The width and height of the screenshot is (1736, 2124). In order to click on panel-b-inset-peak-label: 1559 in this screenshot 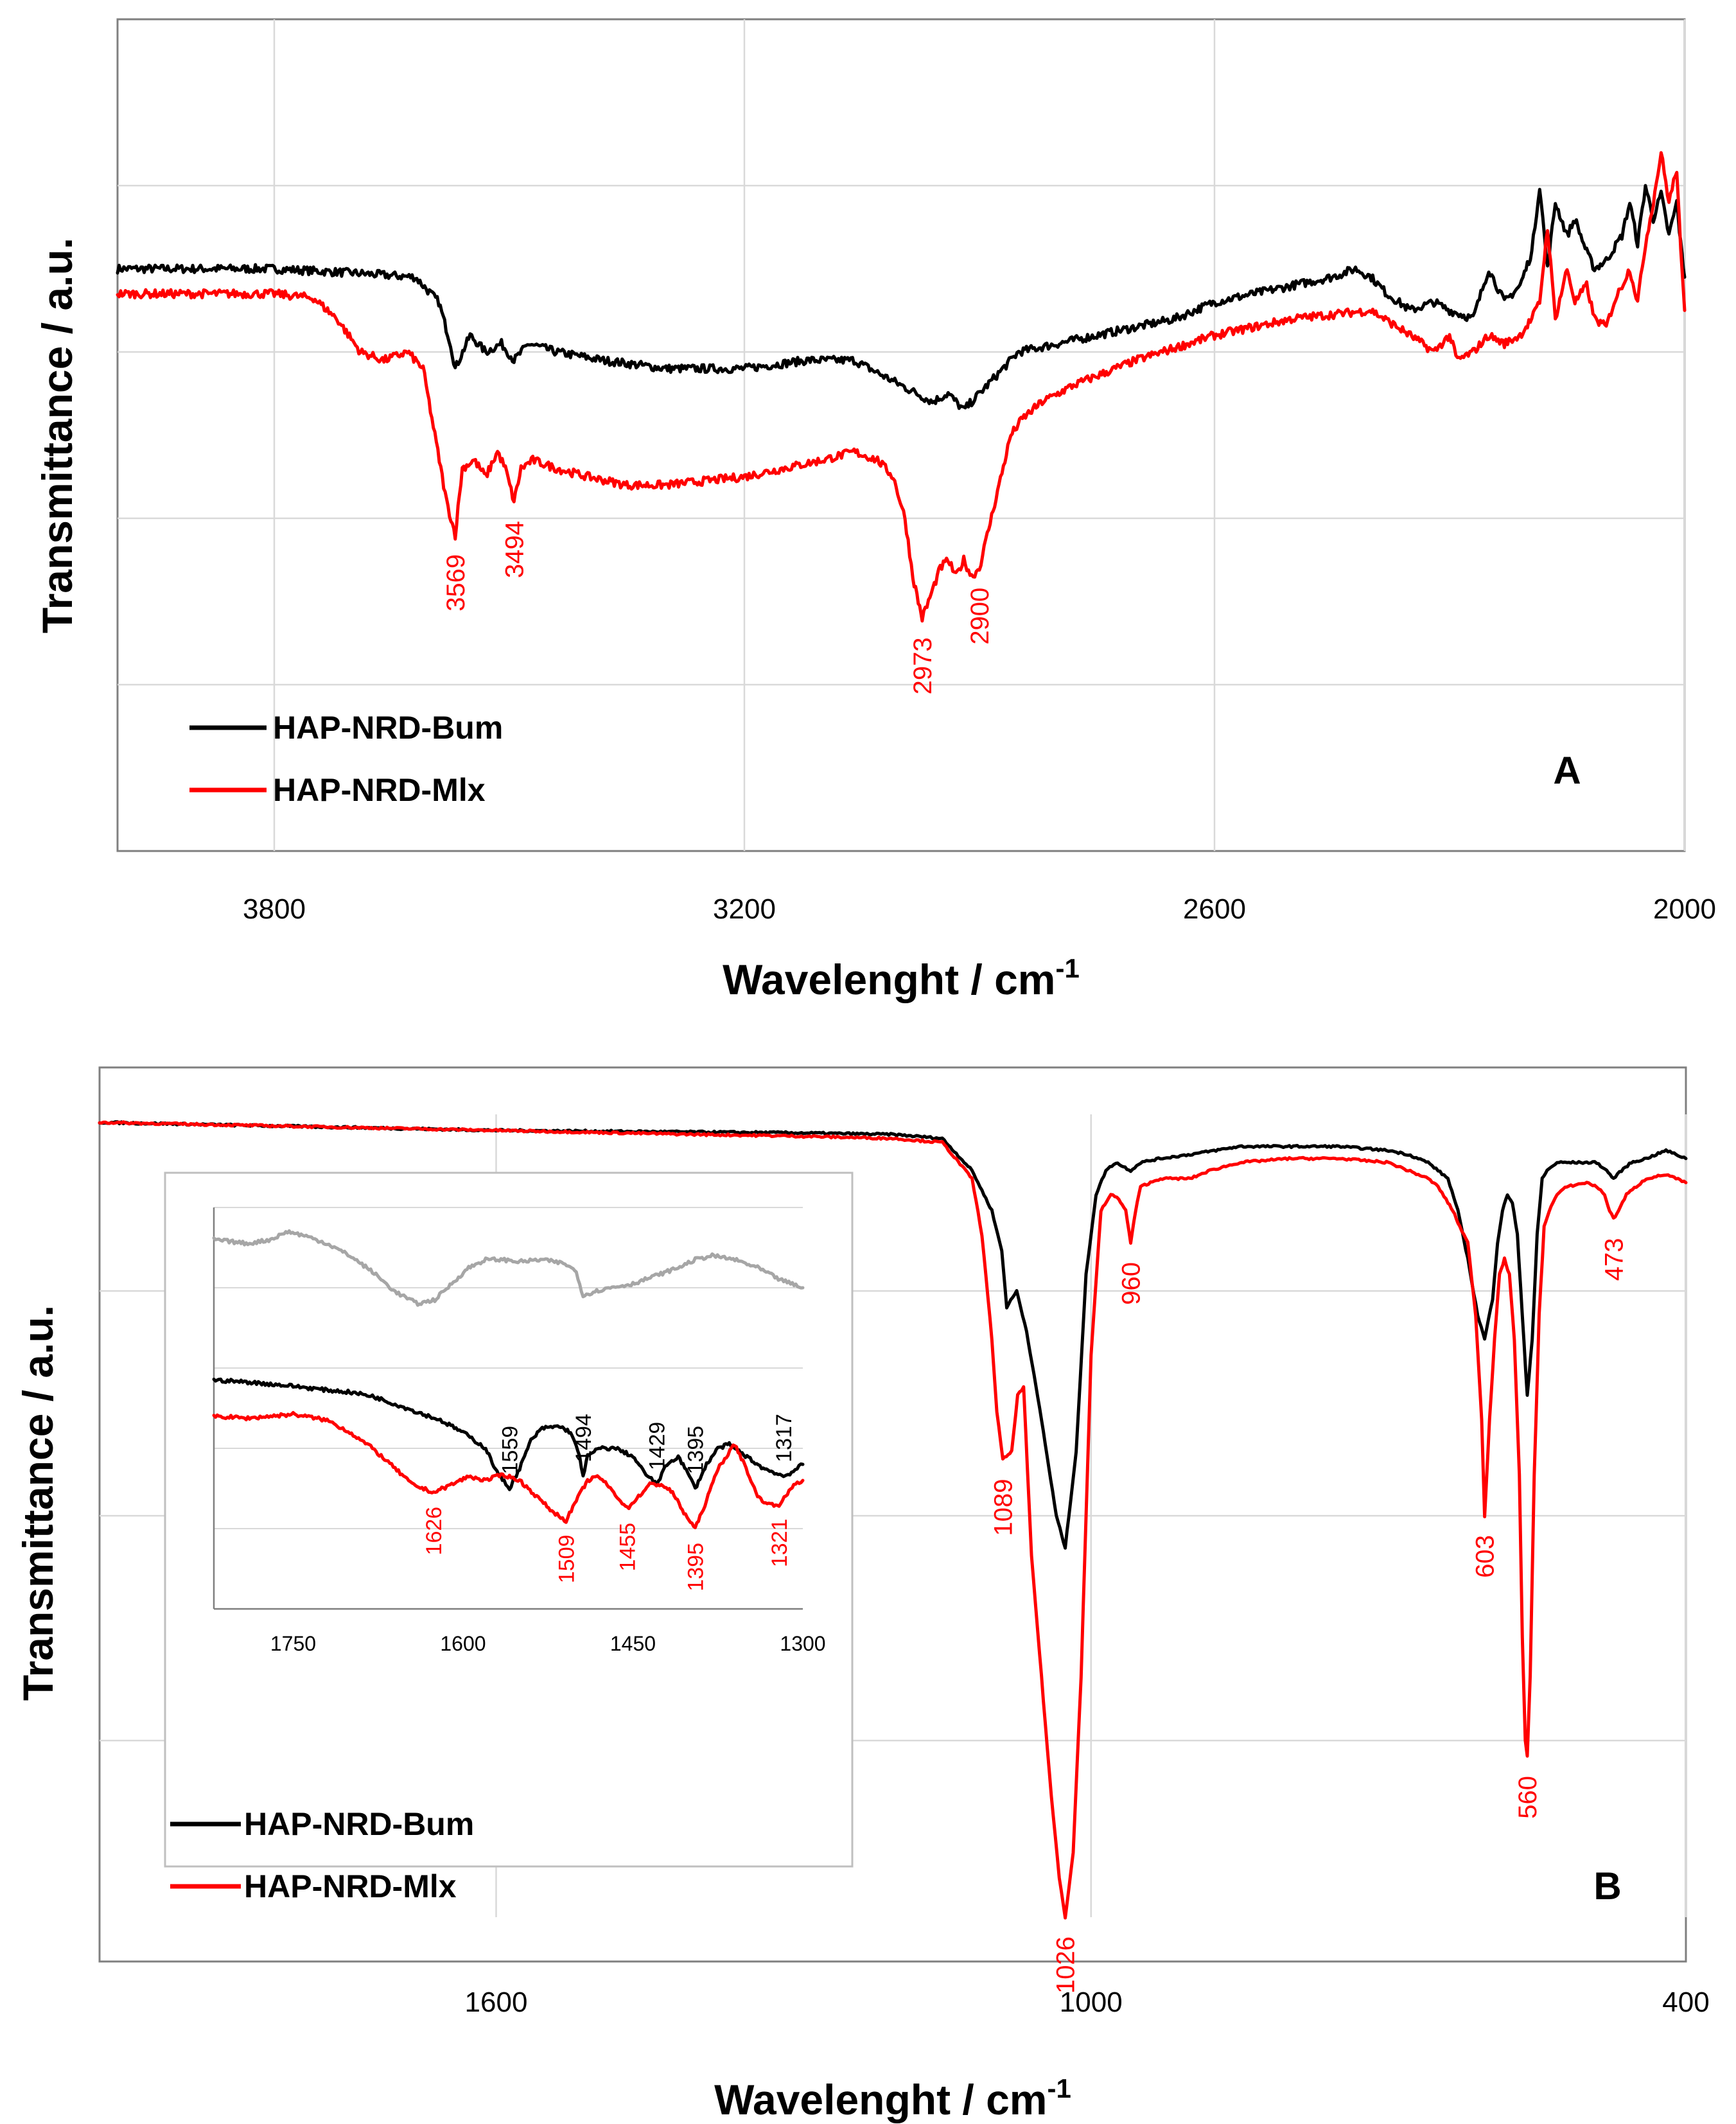, I will do `click(510, 1450)`.